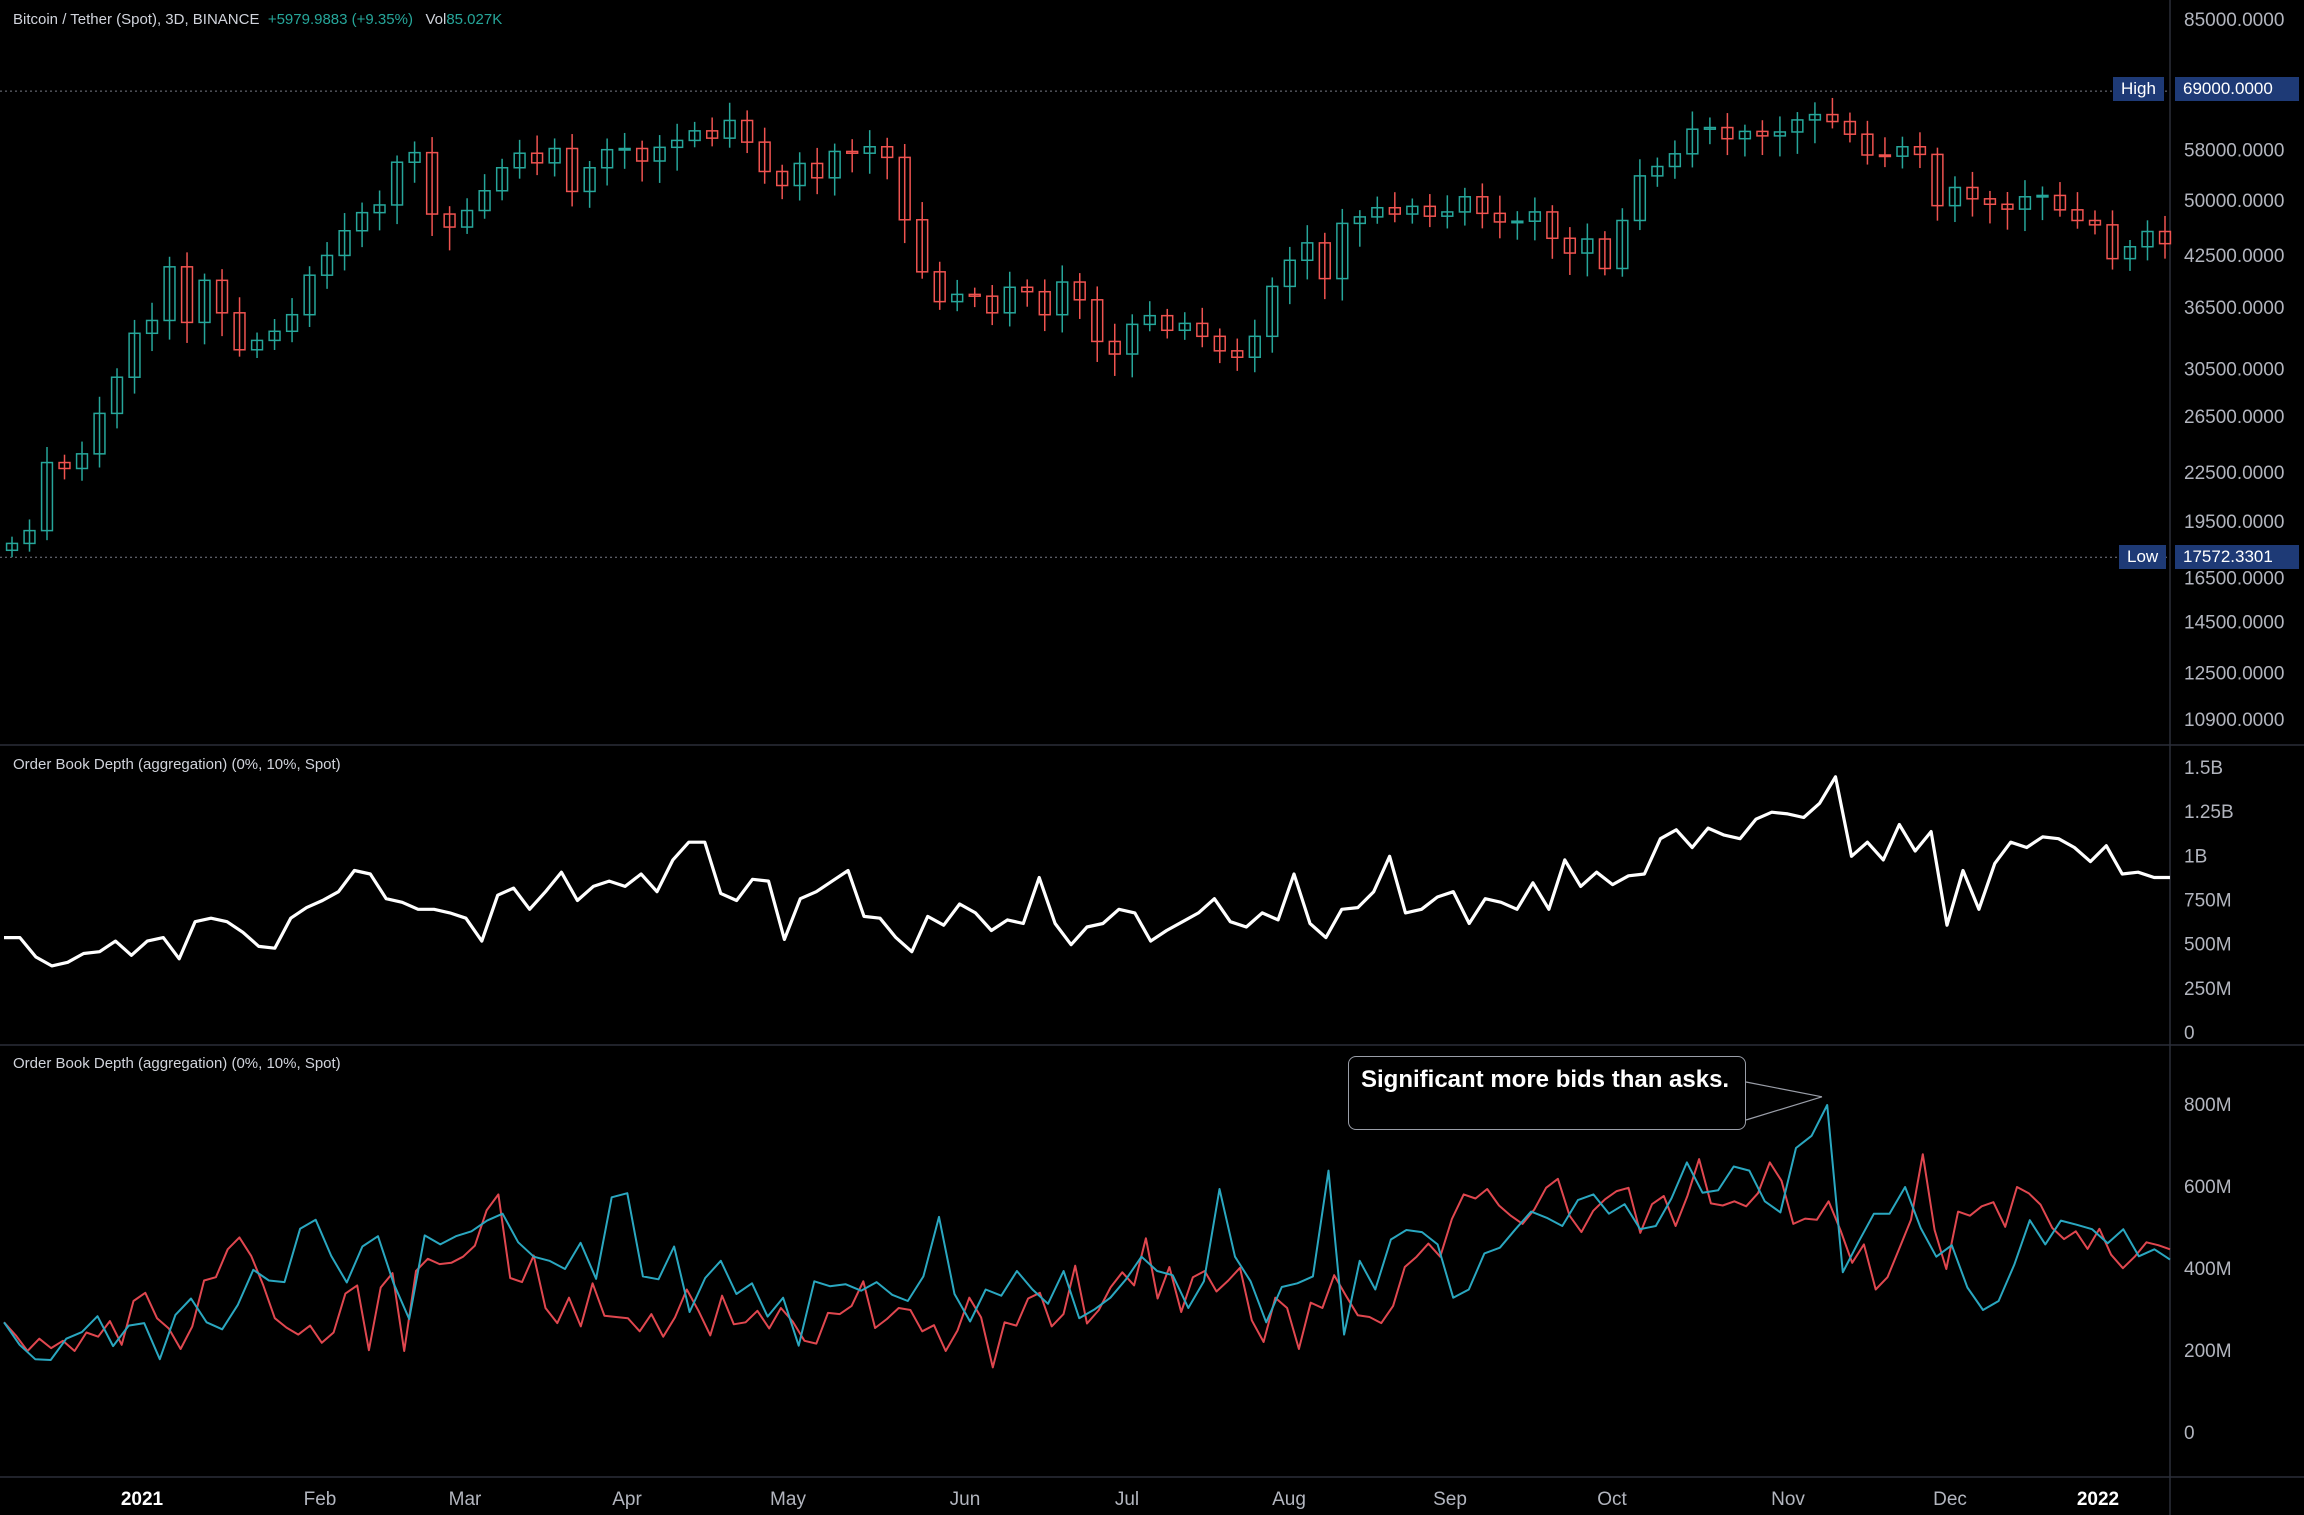 The height and width of the screenshot is (1515, 2304). What do you see at coordinates (2195, 856) in the screenshot?
I see `depth-total-tick-label: 1B` at bounding box center [2195, 856].